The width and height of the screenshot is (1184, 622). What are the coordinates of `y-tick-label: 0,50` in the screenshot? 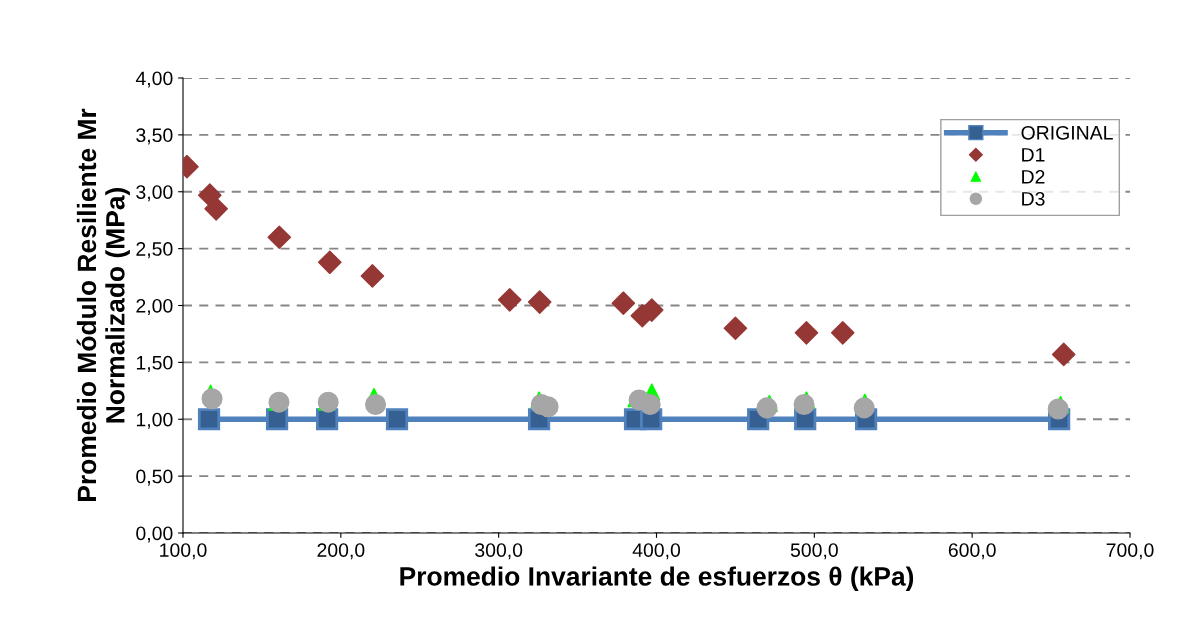 It's located at (154, 477).